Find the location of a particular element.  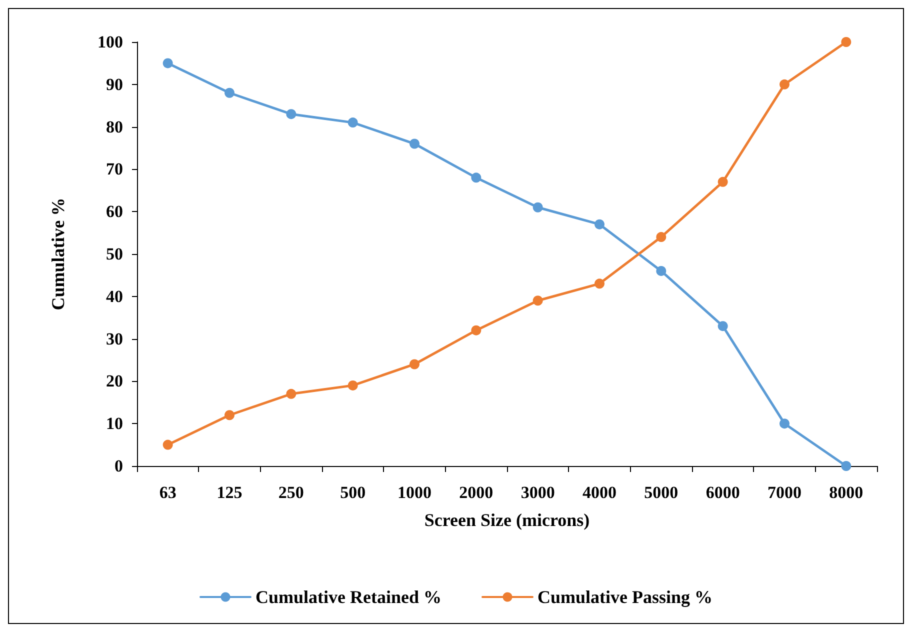

x-tick-label: 6000 is located at coordinates (723, 492).